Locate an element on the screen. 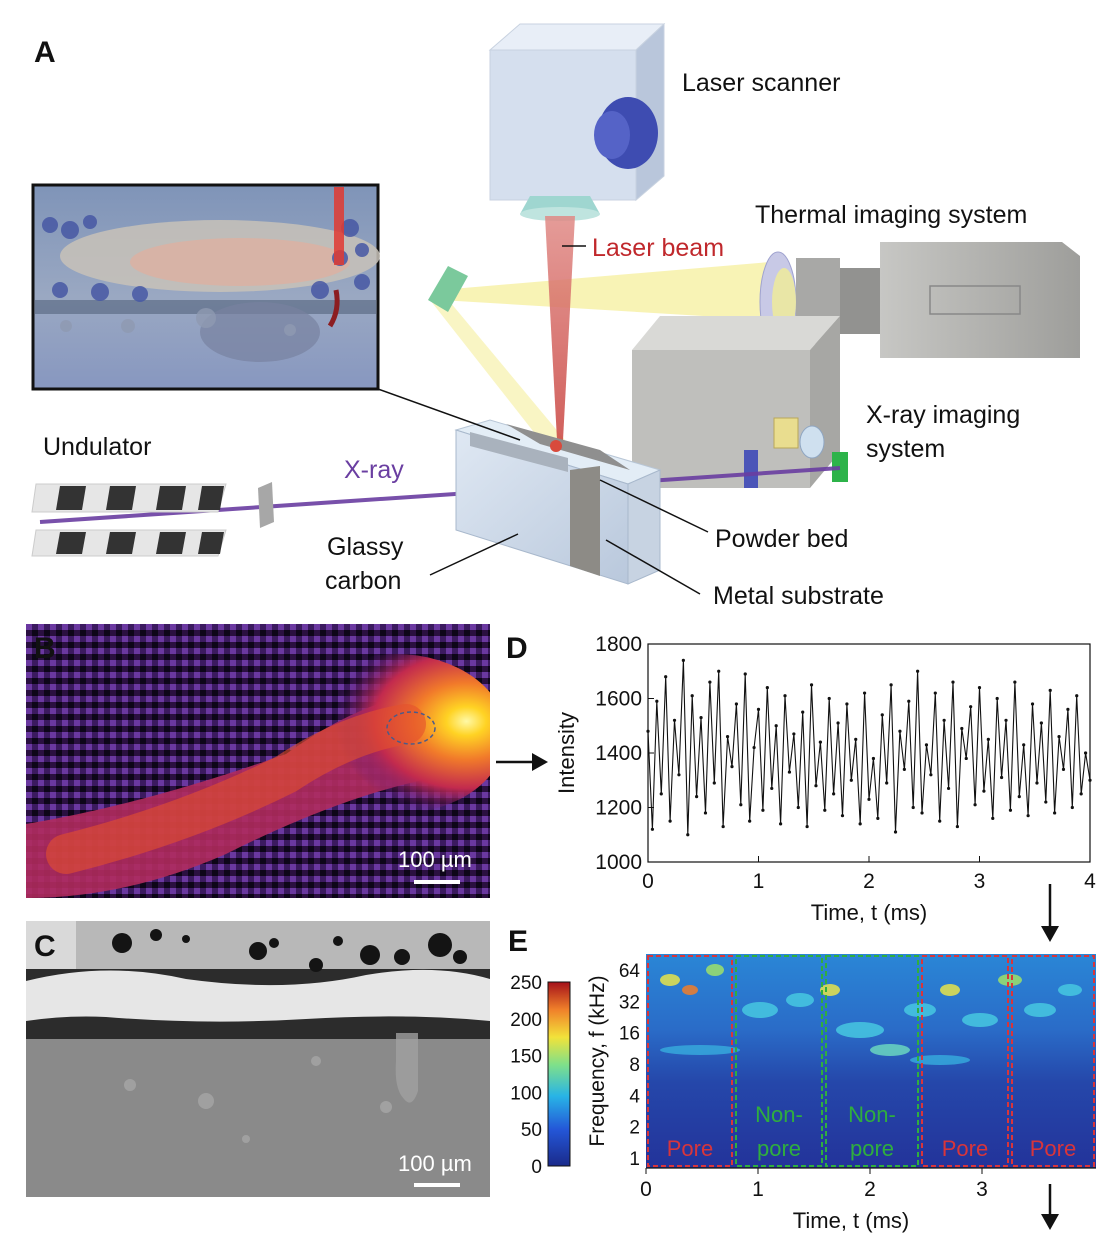 Image resolution: width=1101 pixels, height=1233 pixels. label-powder-bed: Powder bed is located at coordinates (782, 539).